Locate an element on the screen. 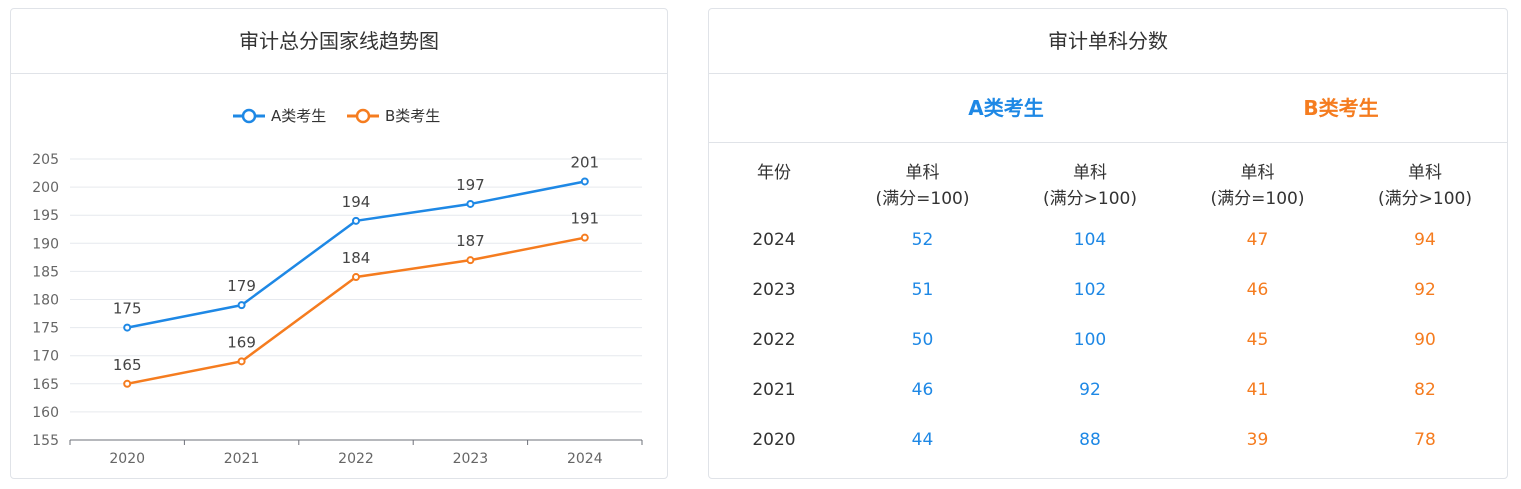 Image resolution: width=1521 pixels, height=489 pixels. x-tick-label: 2020 is located at coordinates (127, 459).